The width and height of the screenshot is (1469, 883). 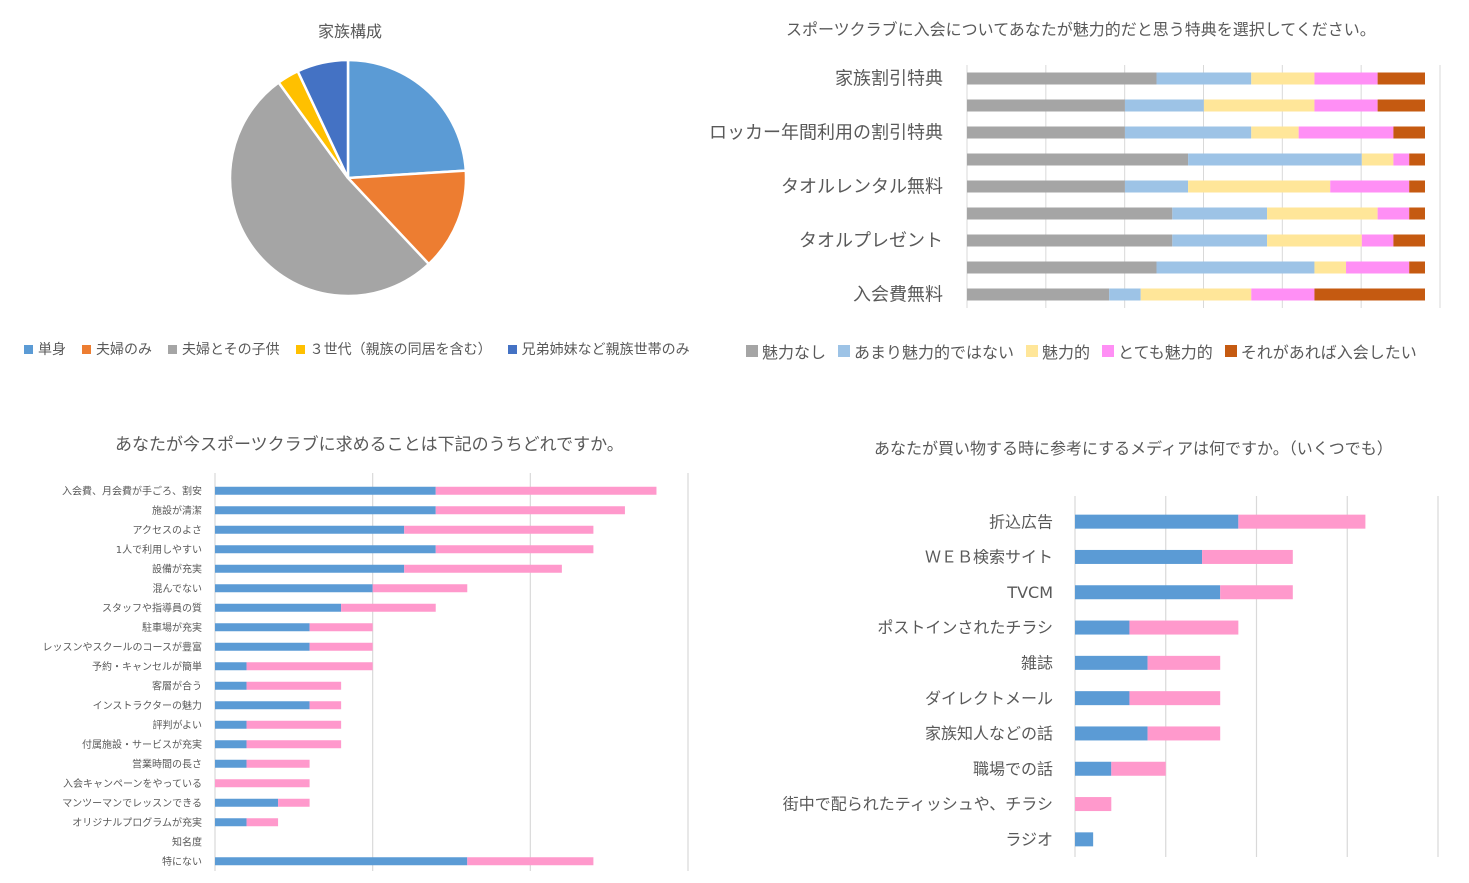 What do you see at coordinates (1029, 592) in the screenshot?
I see `category-label: TVCM` at bounding box center [1029, 592].